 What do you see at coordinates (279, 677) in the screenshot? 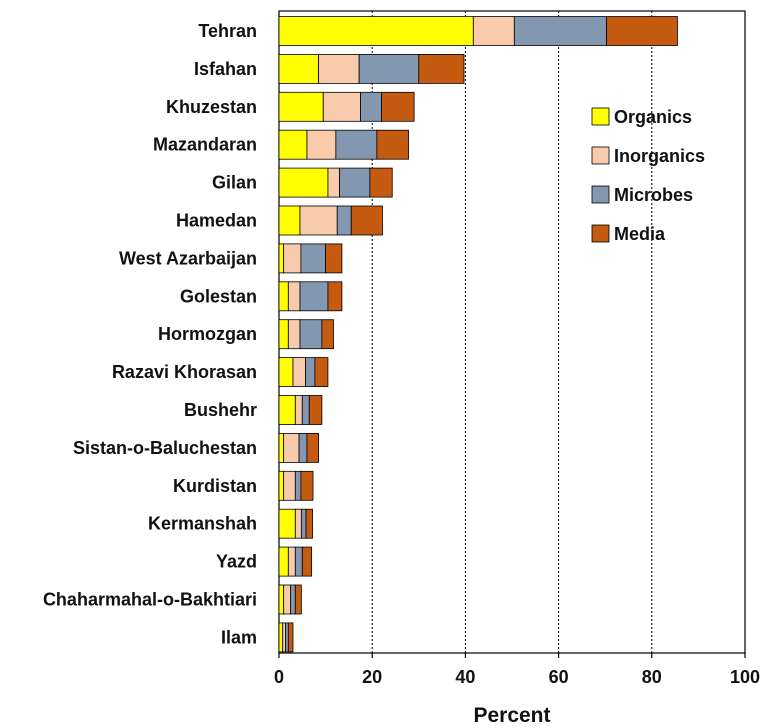
I see `x-tick-label: 0` at bounding box center [279, 677].